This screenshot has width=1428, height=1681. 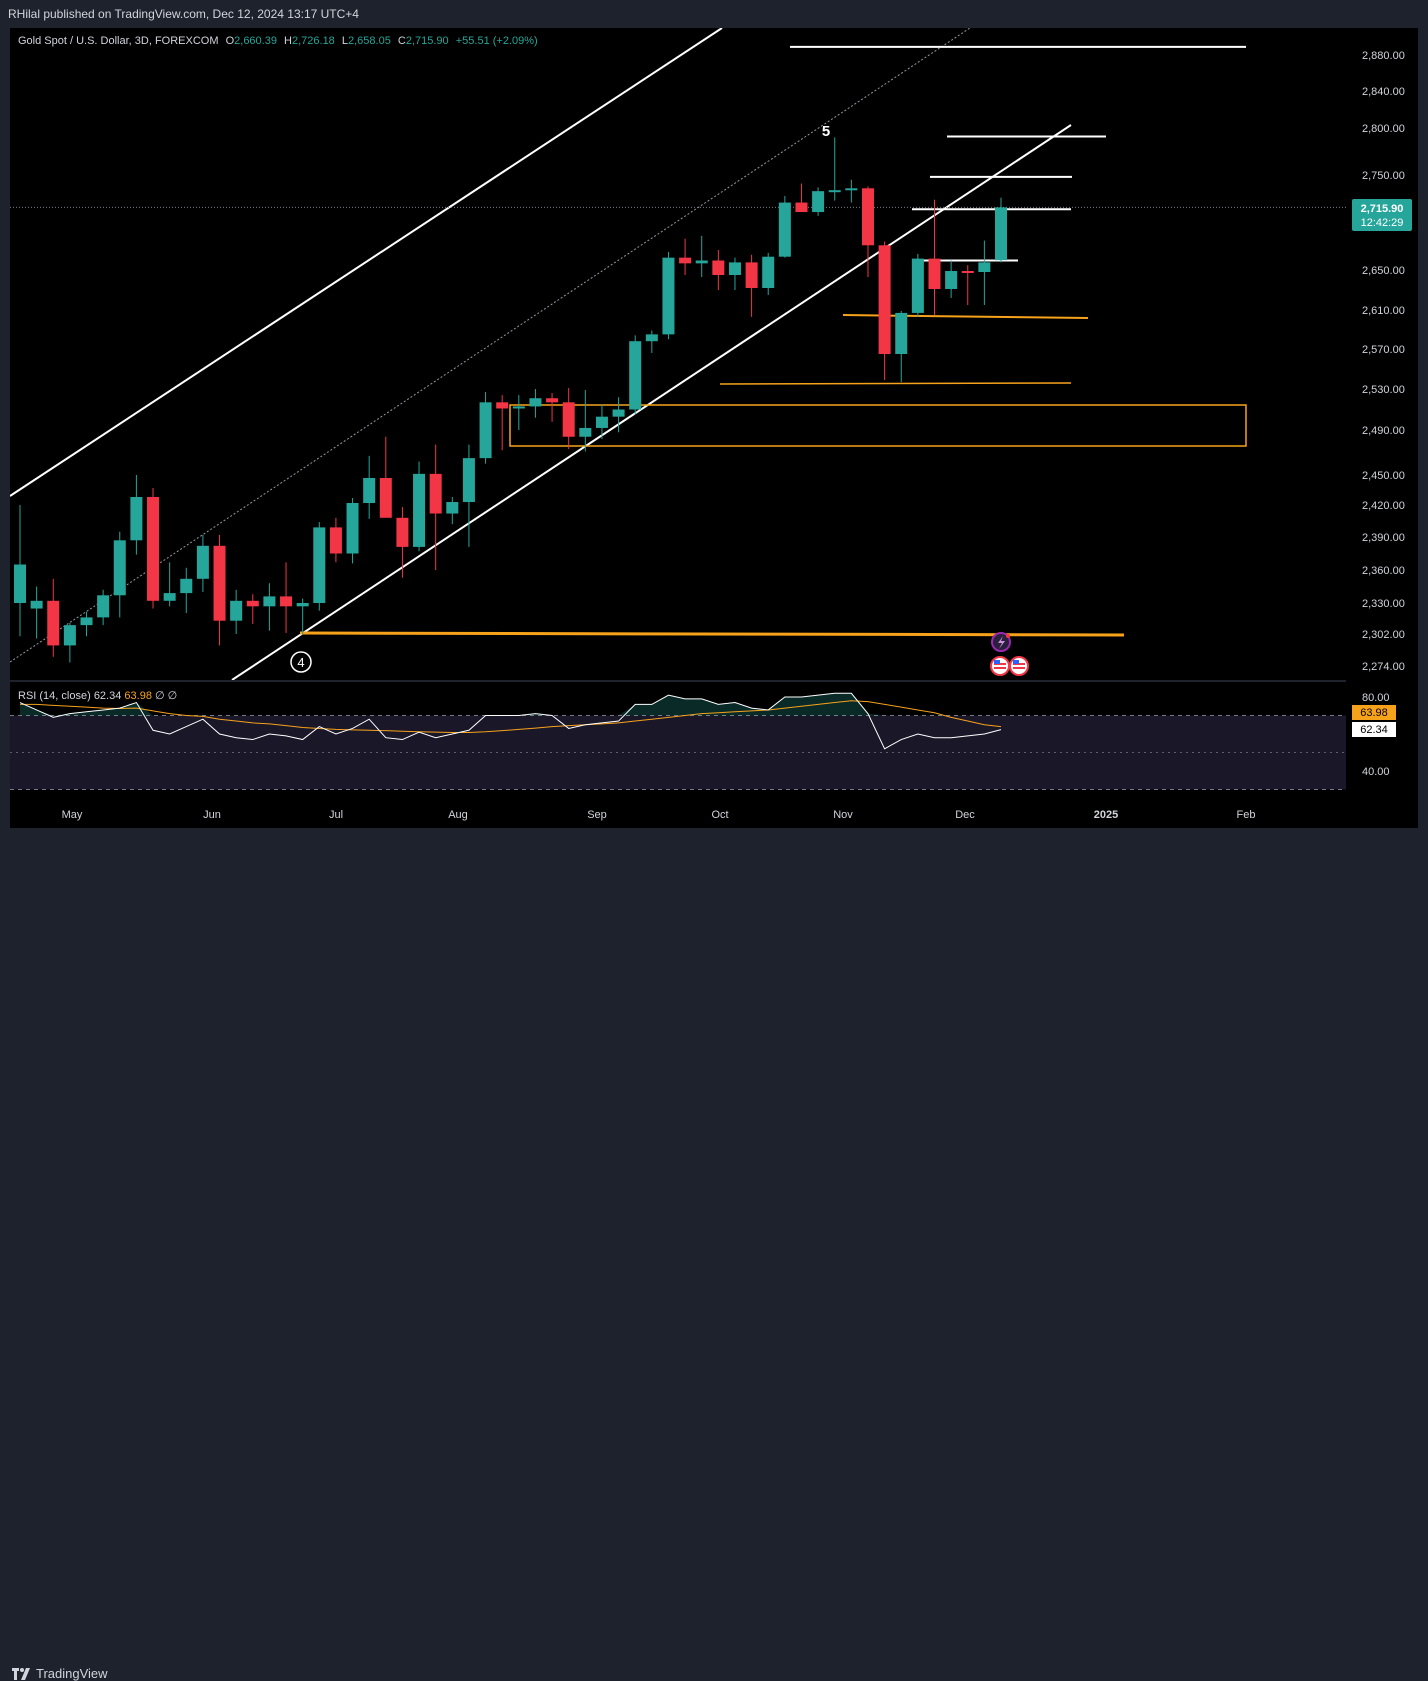 What do you see at coordinates (1383, 271) in the screenshot?
I see `price-tick-label: 2,650.00` at bounding box center [1383, 271].